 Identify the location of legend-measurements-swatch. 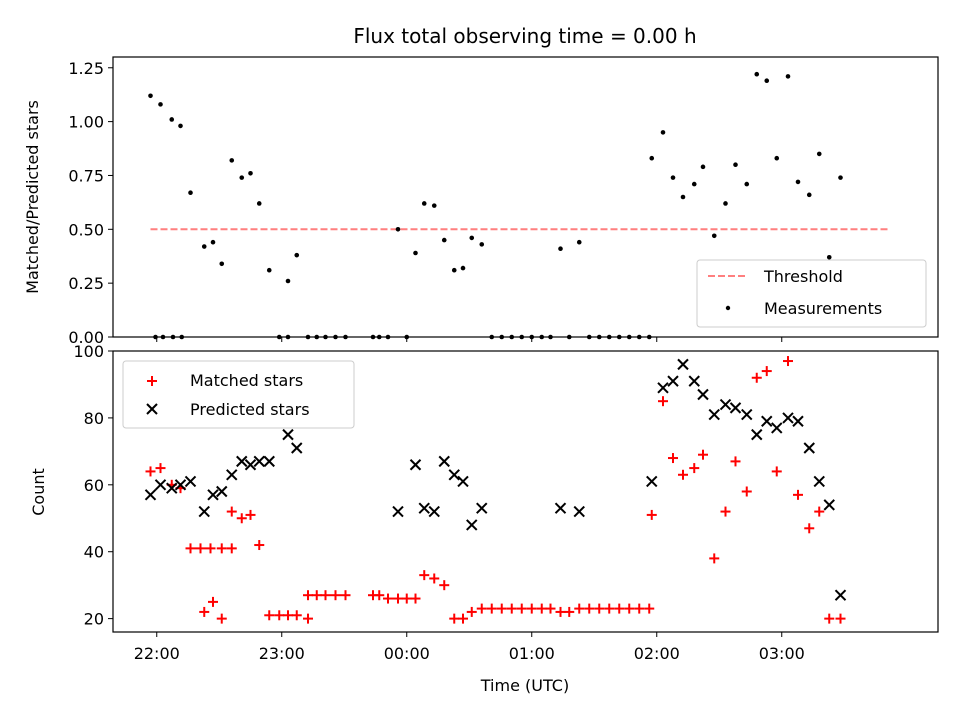
(728, 308).